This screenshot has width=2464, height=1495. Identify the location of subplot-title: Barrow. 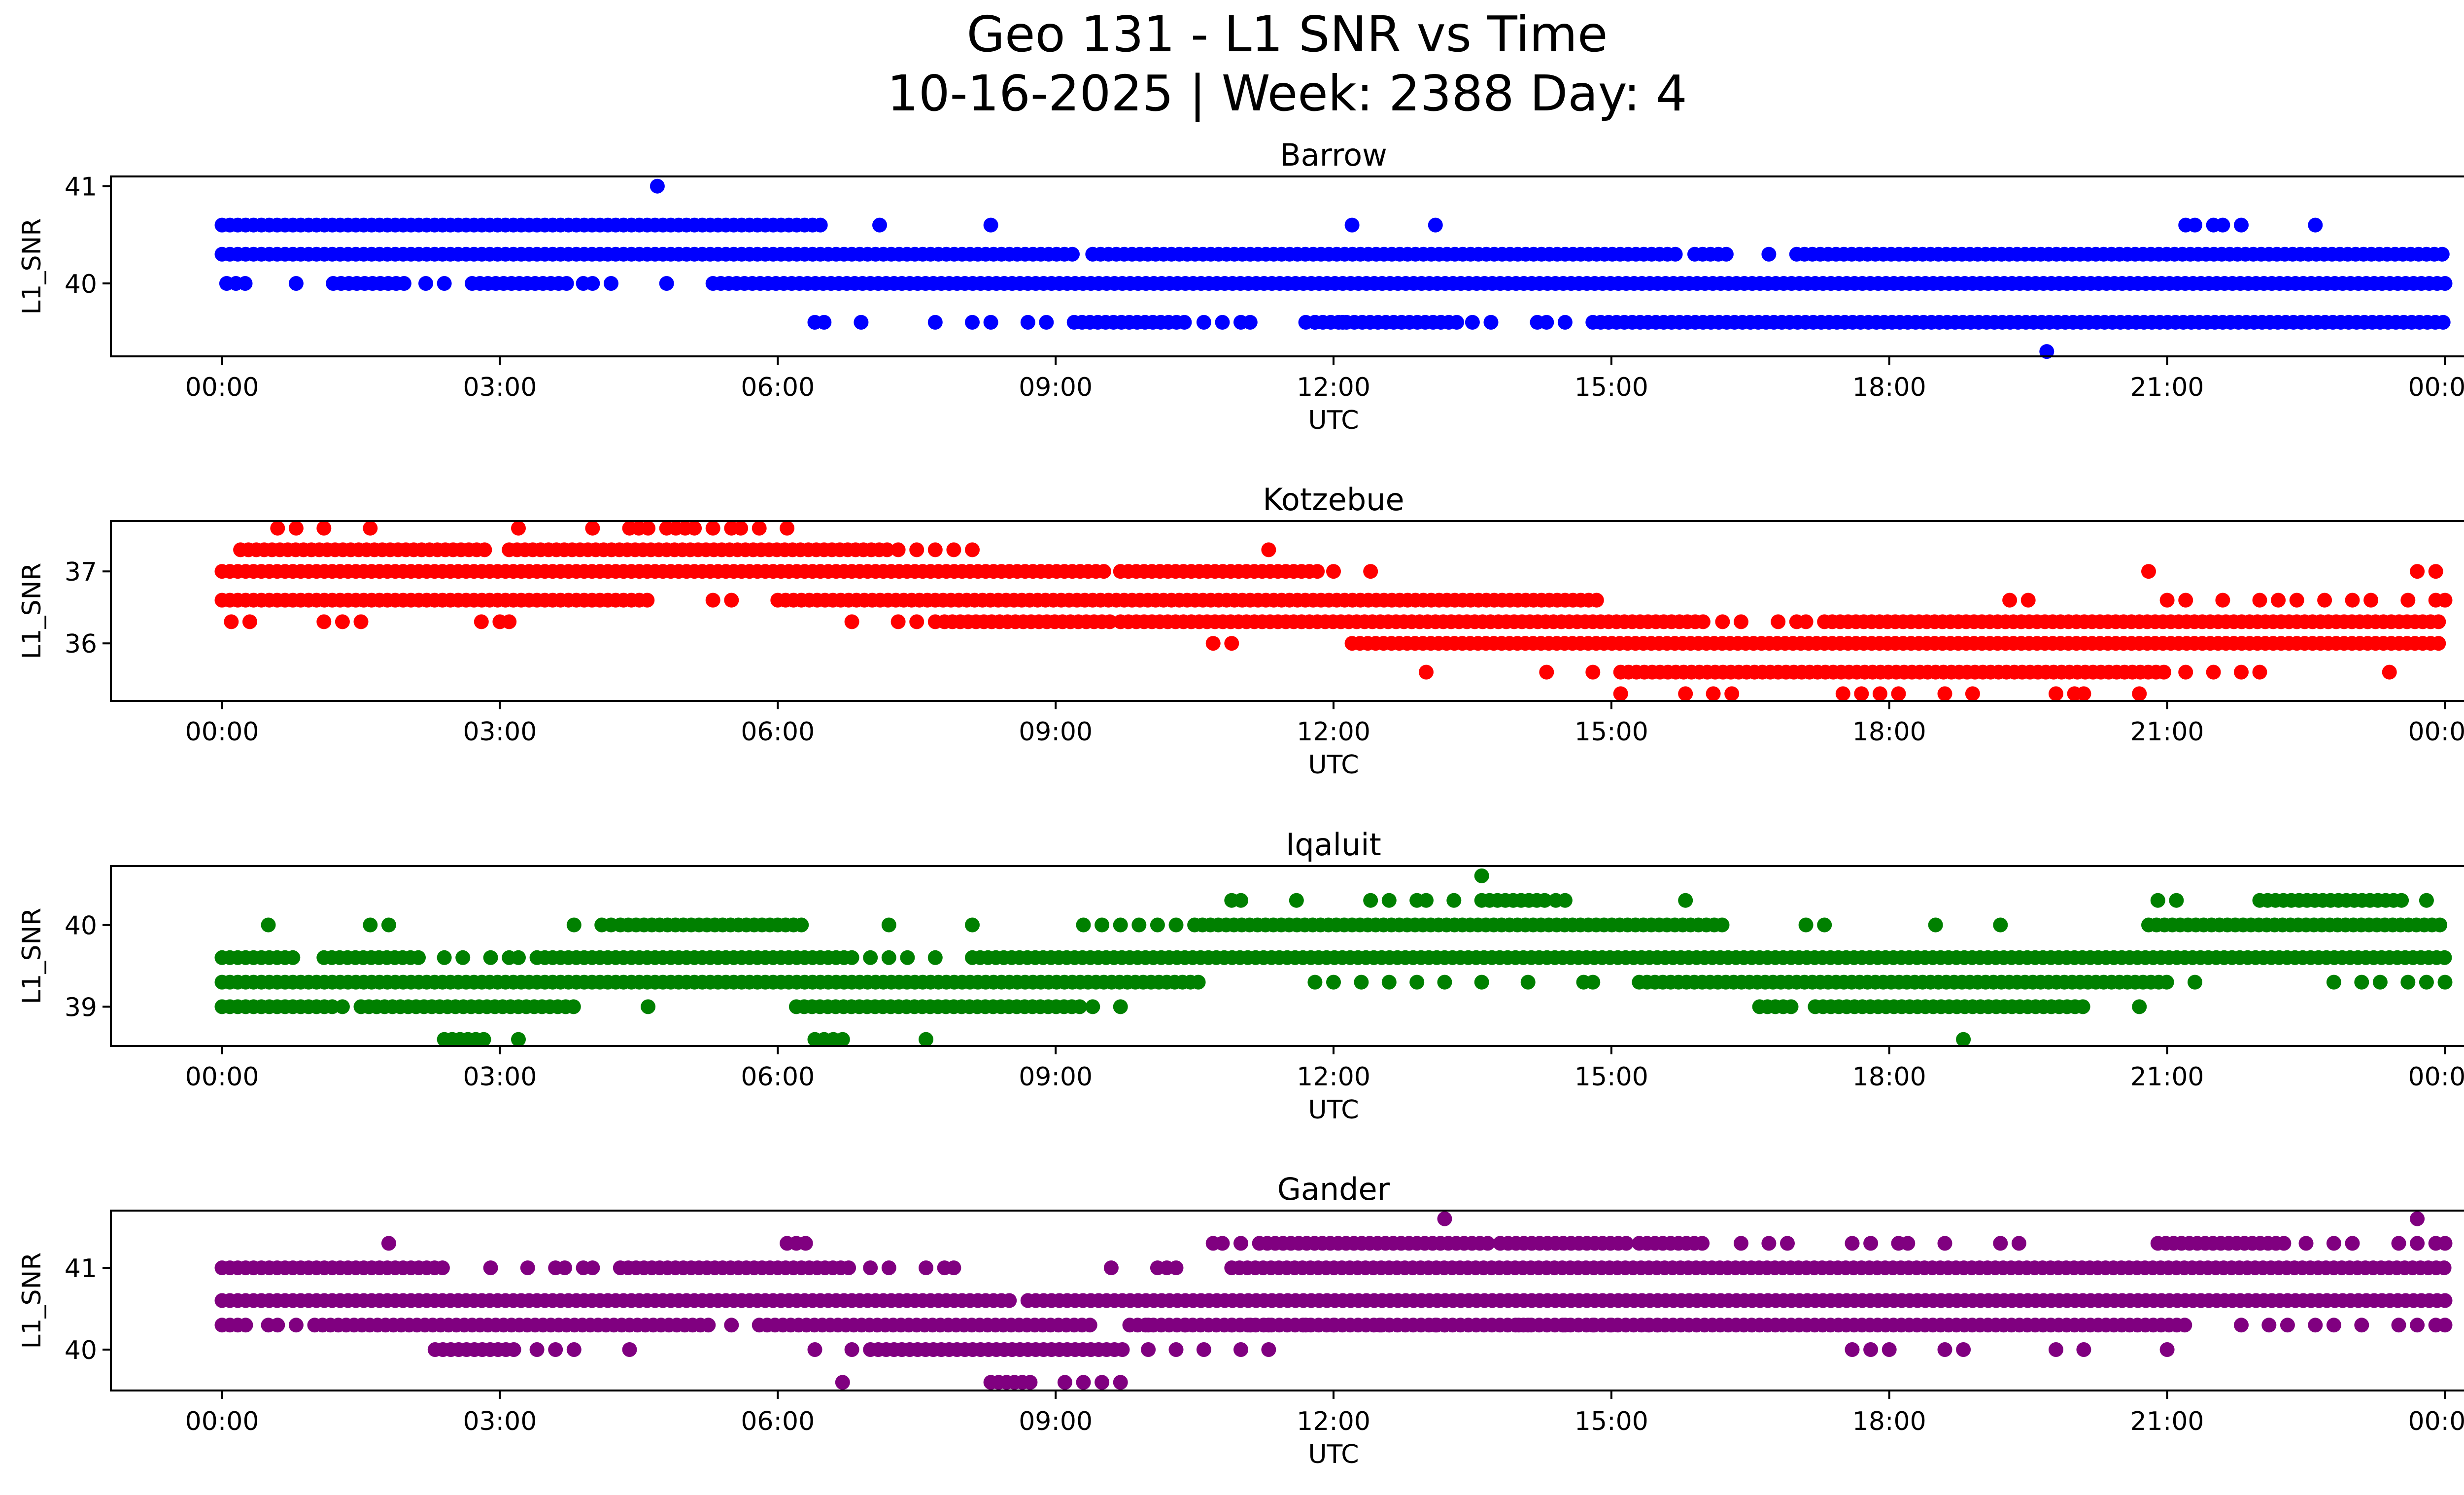
(1333, 155).